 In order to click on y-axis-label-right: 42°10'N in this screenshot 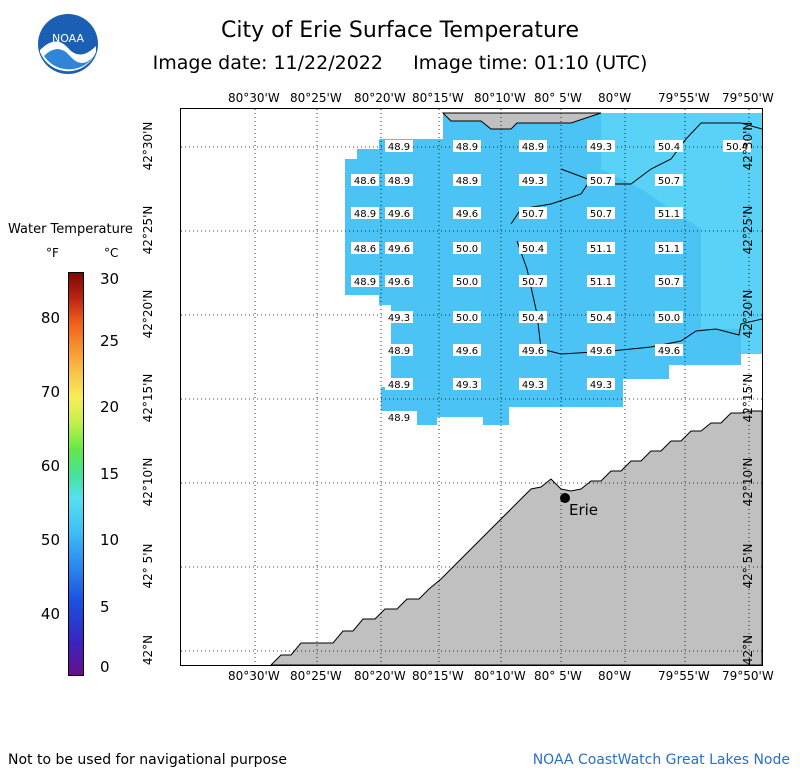, I will do `click(748, 482)`.